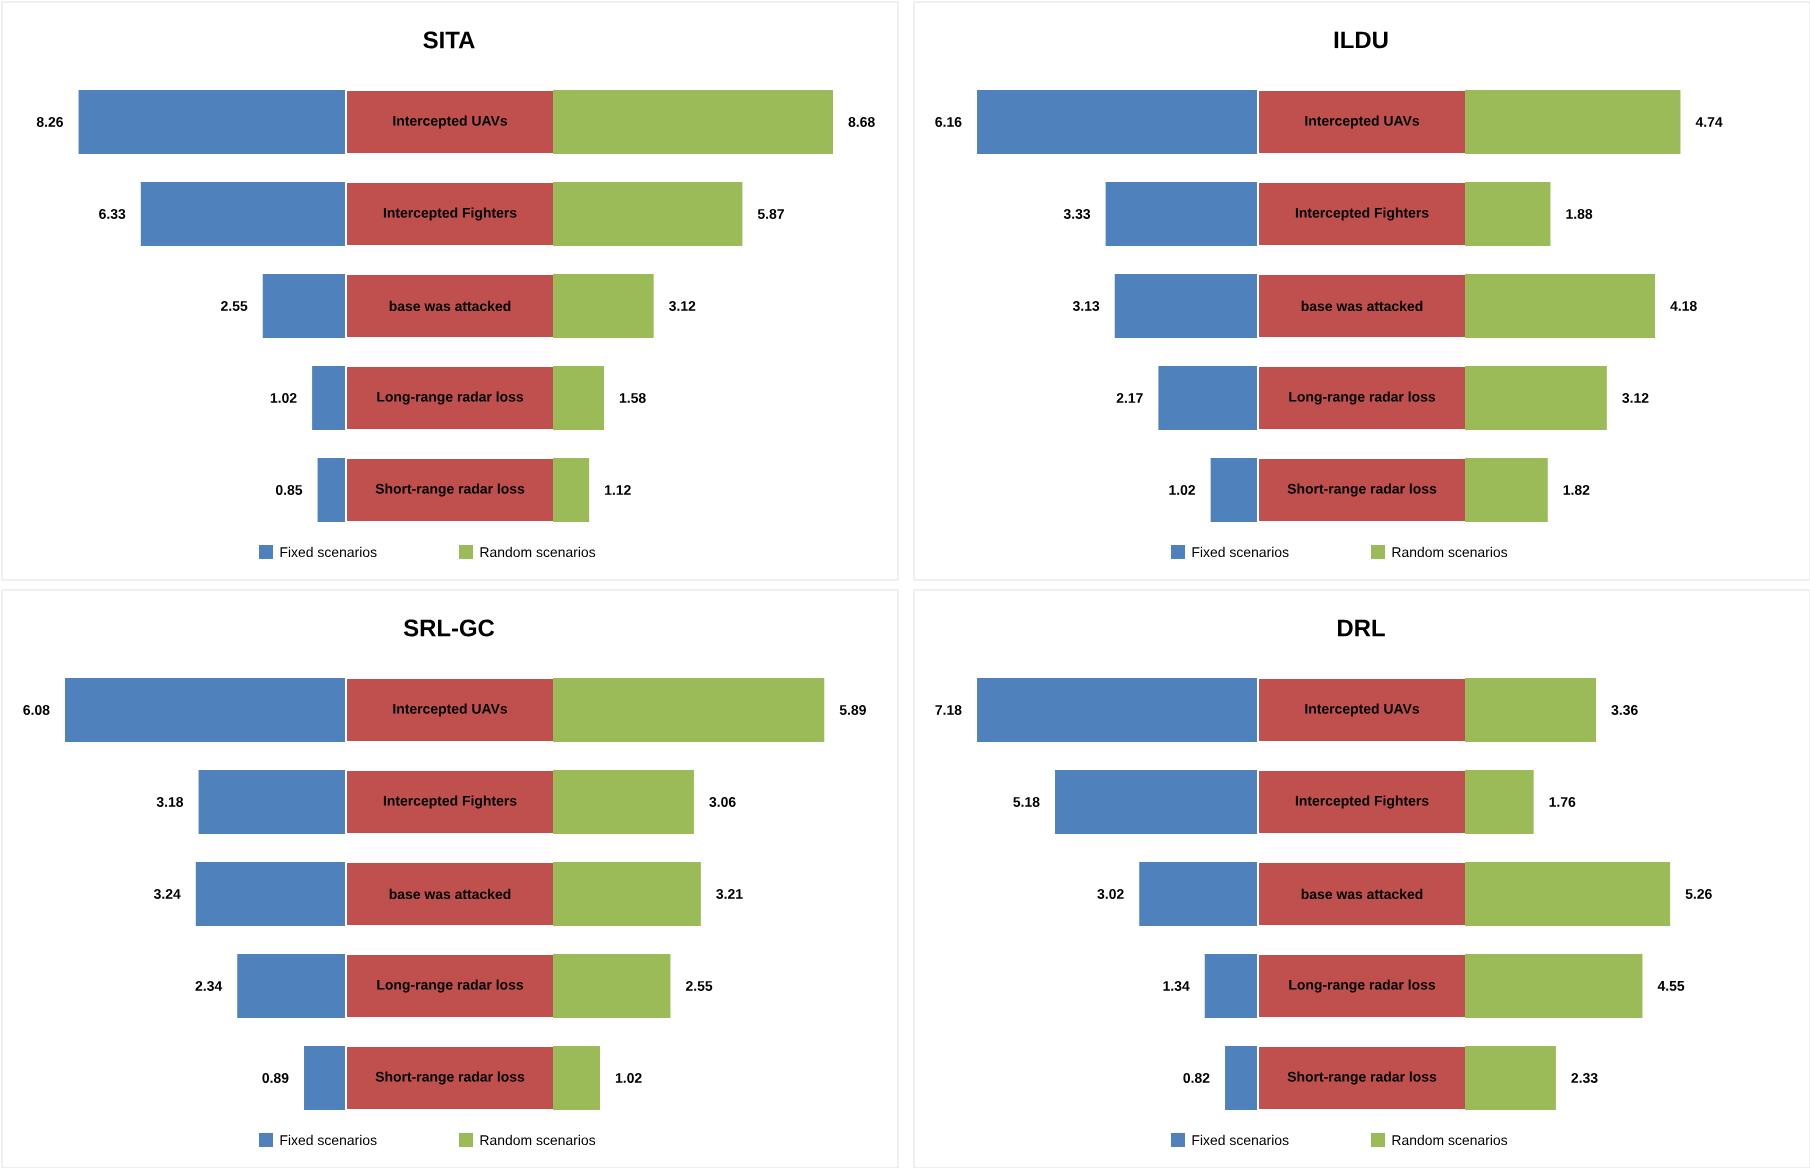 The width and height of the screenshot is (1810, 1168). What do you see at coordinates (449, 628) in the screenshot?
I see `text: SRL-GC` at bounding box center [449, 628].